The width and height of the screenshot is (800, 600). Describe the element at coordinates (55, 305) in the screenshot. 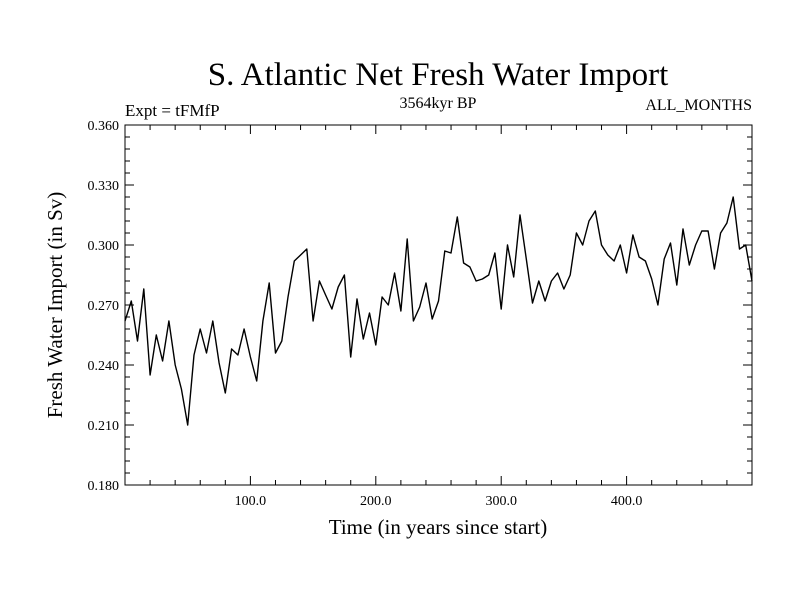

I see `y-axis-label: Fresh Water Import (in Sv)` at that location.